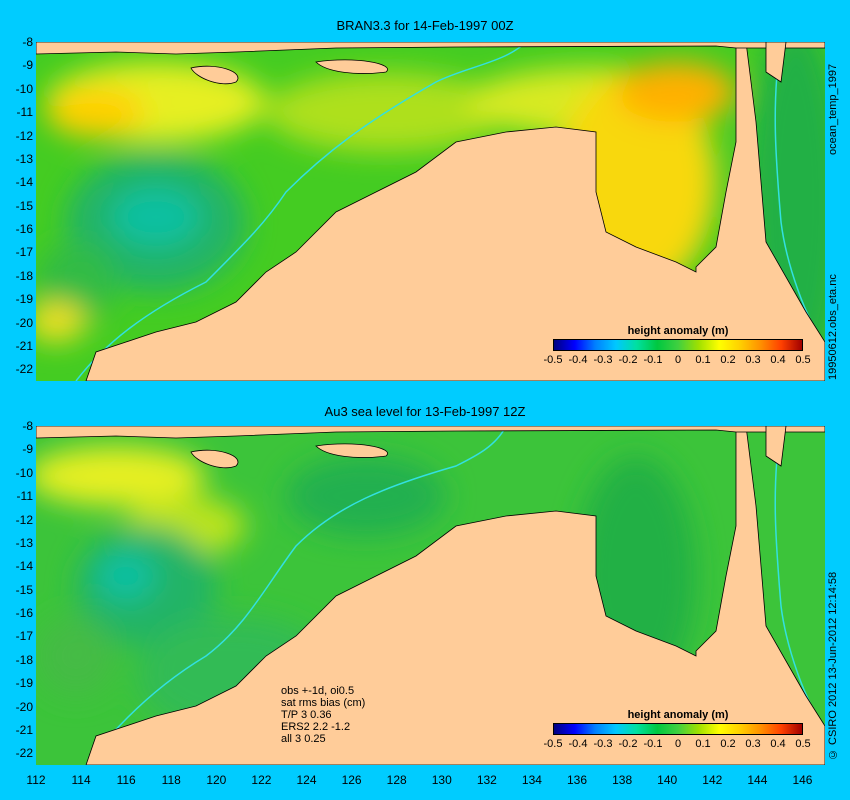 This screenshot has height=800, width=850. Describe the element at coordinates (577, 780) in the screenshot. I see `x-tick-label: 136` at that location.